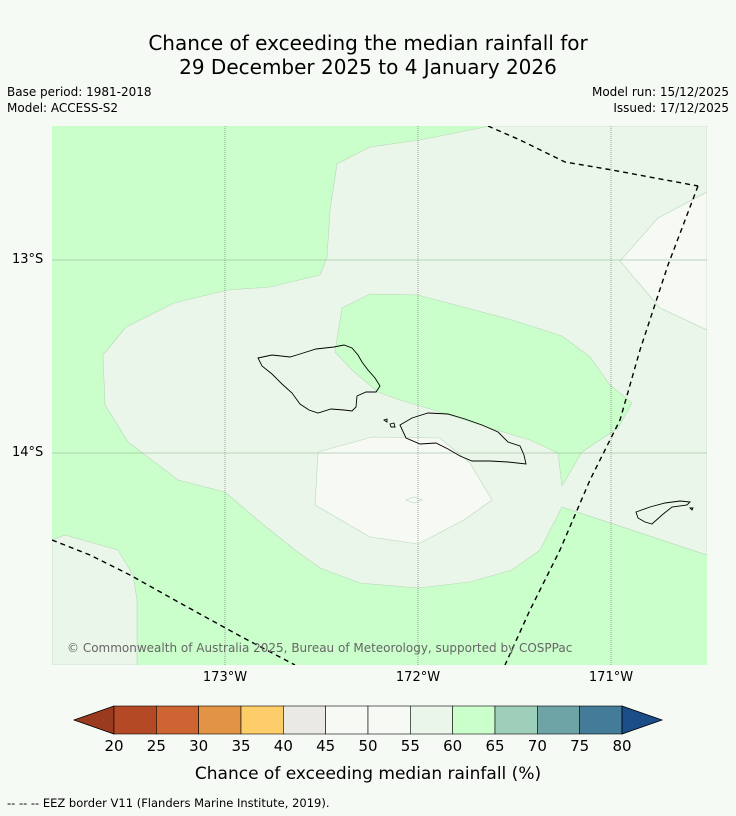 This screenshot has width=736, height=816. I want to click on colorbar-under-triangle, so click(93, 720).